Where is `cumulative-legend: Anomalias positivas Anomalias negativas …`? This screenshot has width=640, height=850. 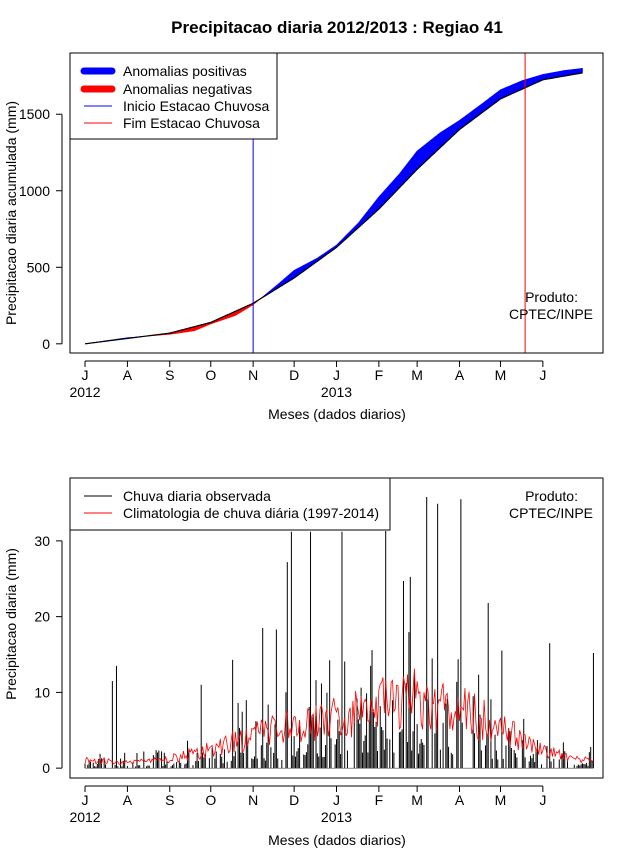 cumulative-legend: Anomalias positivas Anomalias negativas … is located at coordinates (173, 96).